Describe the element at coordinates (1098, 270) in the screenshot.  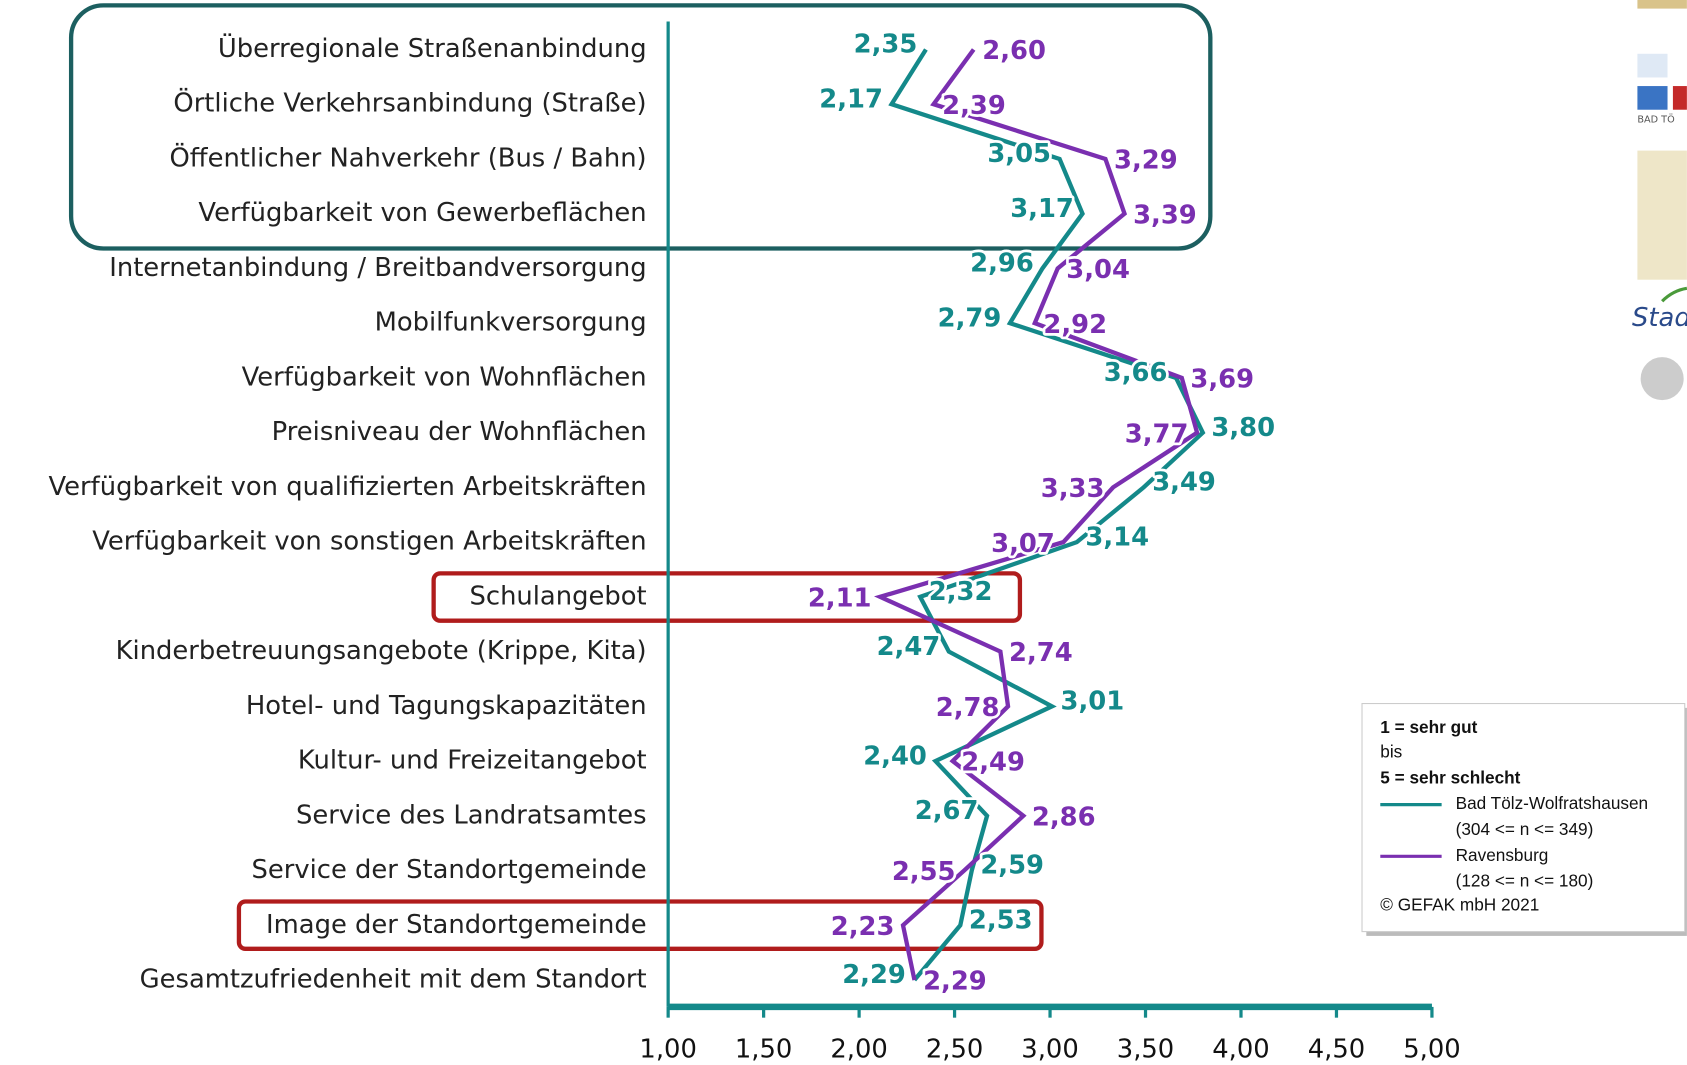
I see `value-label: 3,04` at that location.